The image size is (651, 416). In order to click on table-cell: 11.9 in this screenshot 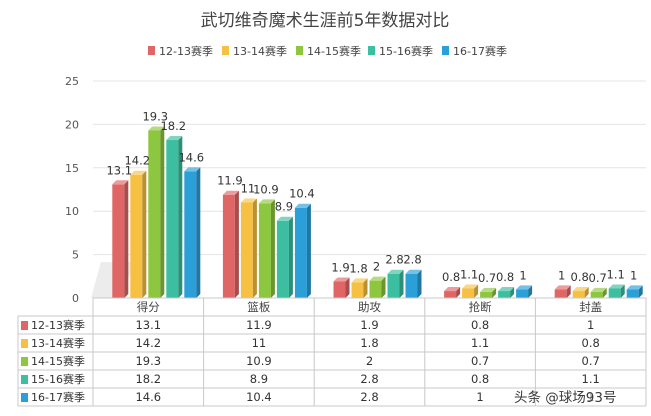, I will do `click(259, 325)`.